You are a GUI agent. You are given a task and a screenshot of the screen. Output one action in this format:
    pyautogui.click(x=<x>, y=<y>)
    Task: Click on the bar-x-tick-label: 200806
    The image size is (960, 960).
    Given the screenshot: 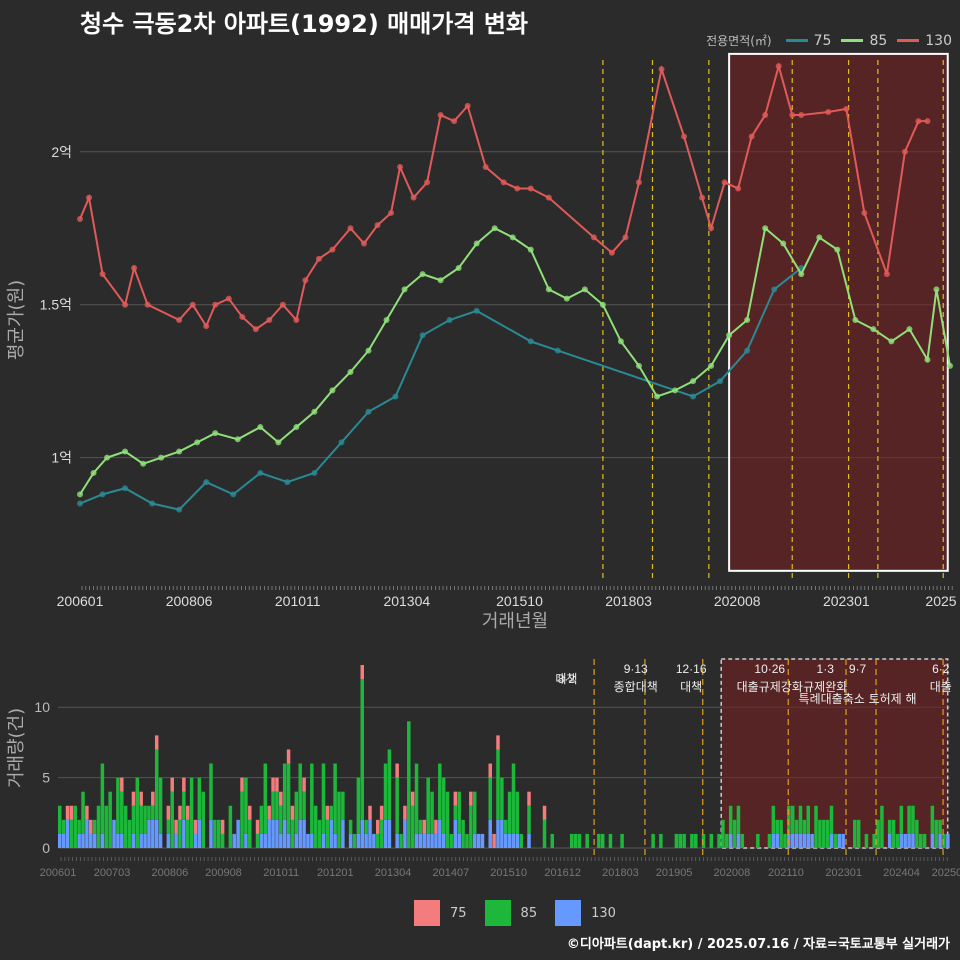 What is the action you would take?
    pyautogui.click(x=169, y=873)
    